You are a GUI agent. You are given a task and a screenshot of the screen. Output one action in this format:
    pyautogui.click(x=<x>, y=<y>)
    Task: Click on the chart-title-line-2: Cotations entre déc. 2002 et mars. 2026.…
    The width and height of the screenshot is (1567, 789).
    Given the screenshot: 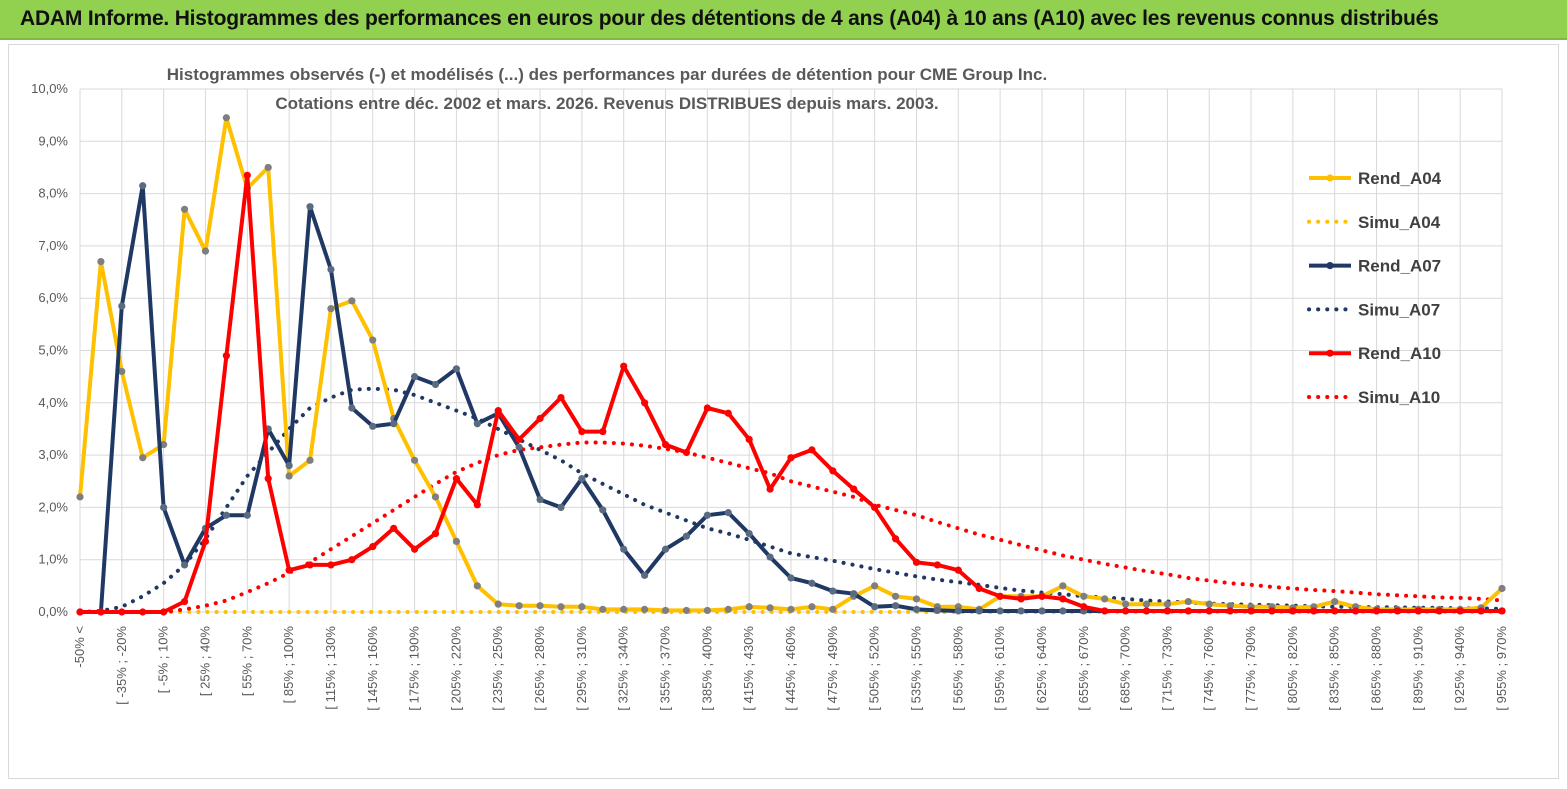 What is the action you would take?
    pyautogui.click(x=606, y=103)
    